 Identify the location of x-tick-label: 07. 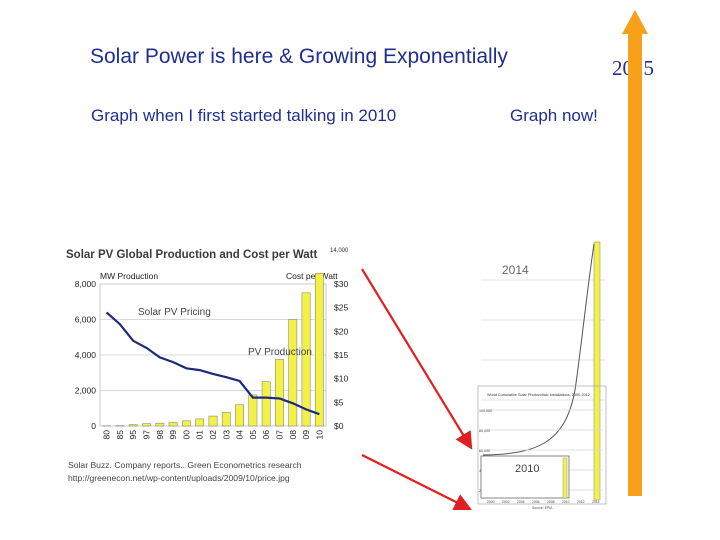
(279, 435).